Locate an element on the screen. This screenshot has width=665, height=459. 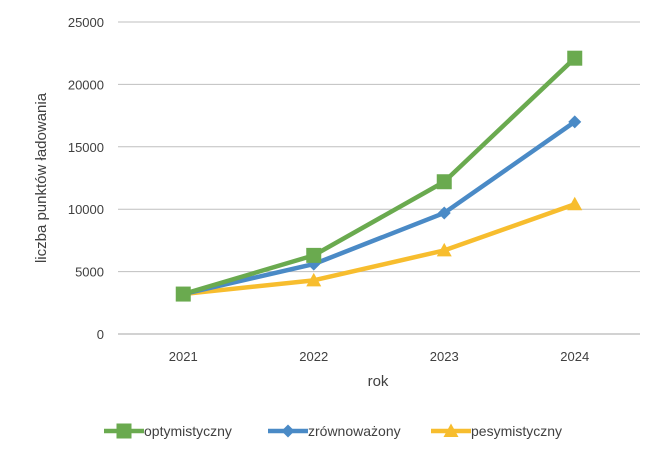
y-tick-label: 25000 is located at coordinates (86, 22).